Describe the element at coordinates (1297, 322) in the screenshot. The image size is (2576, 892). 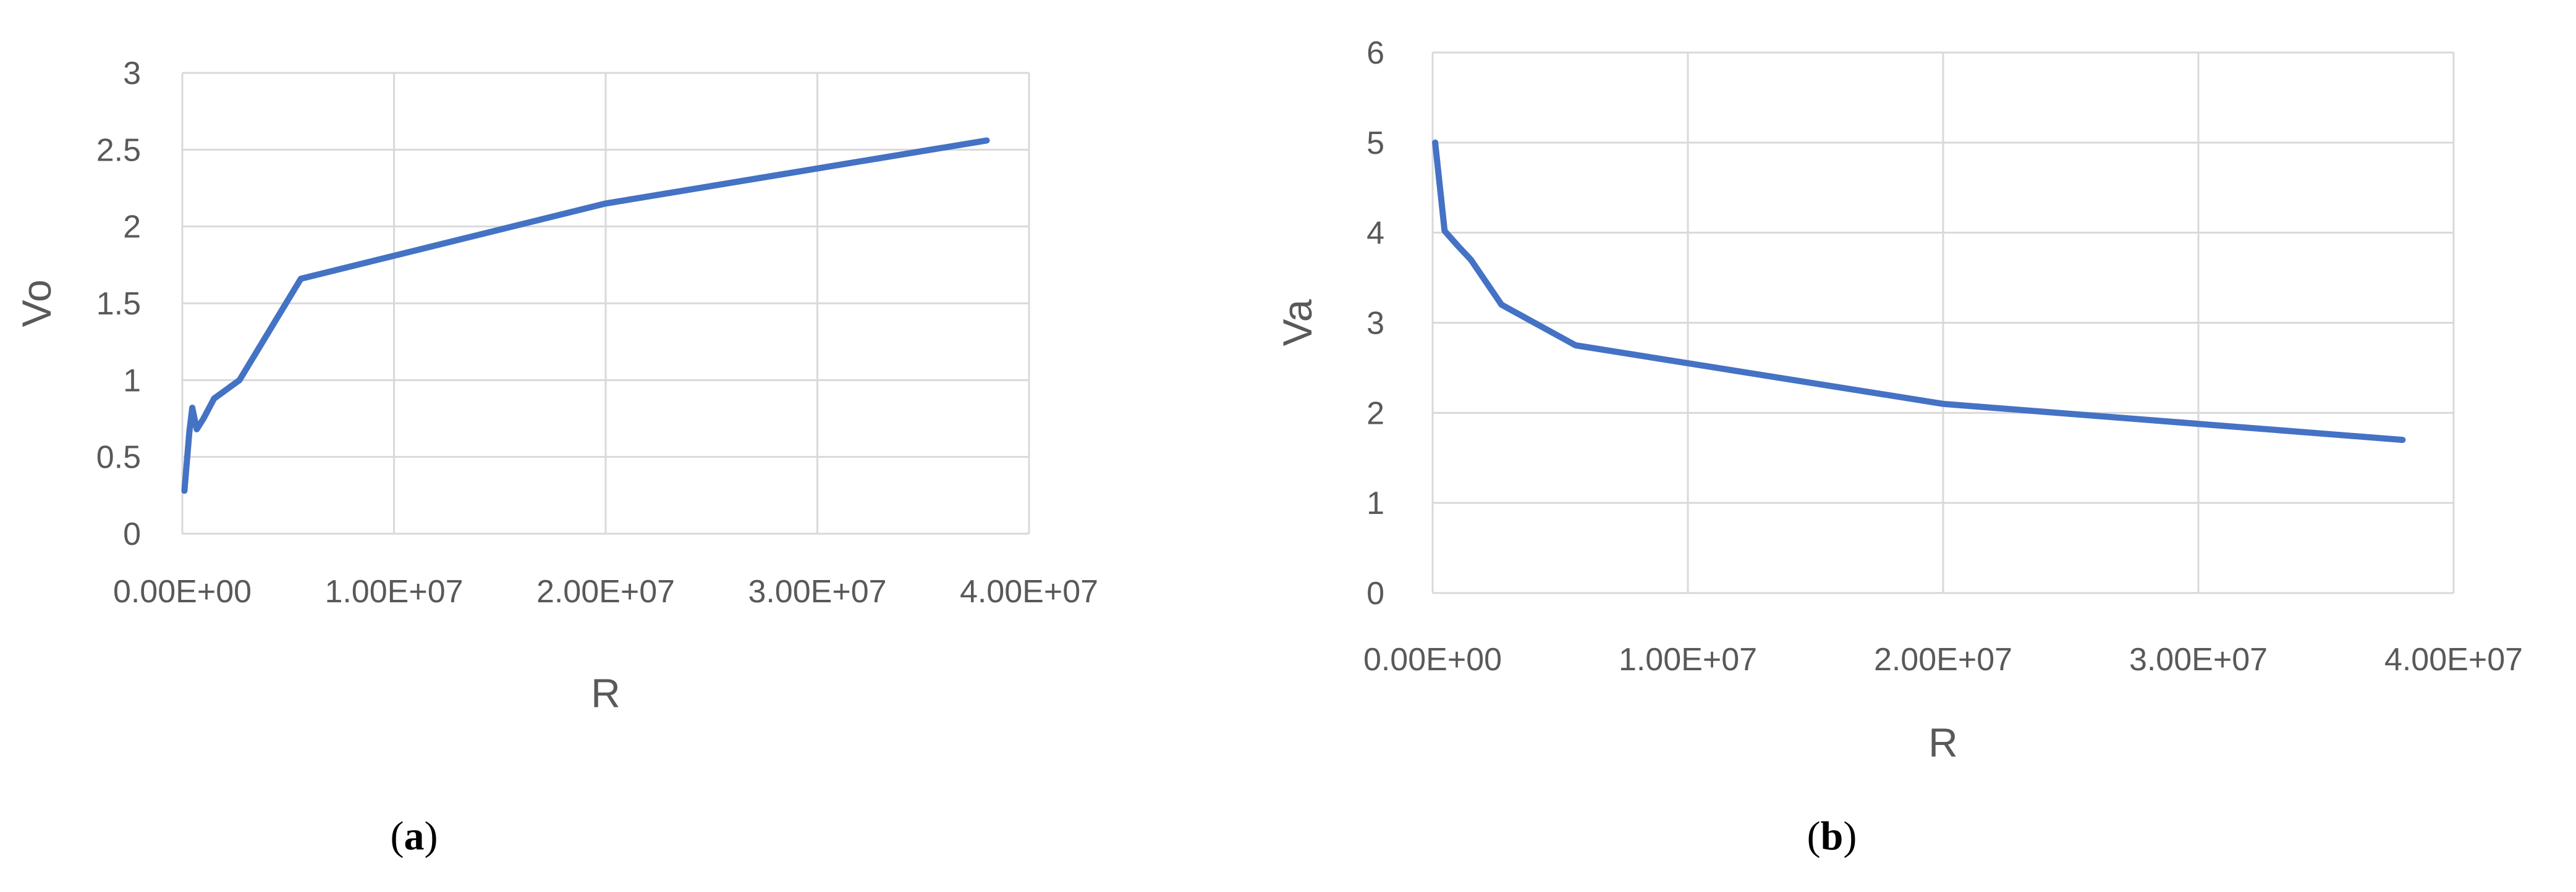
I see `y-axis-title: Va` at that location.